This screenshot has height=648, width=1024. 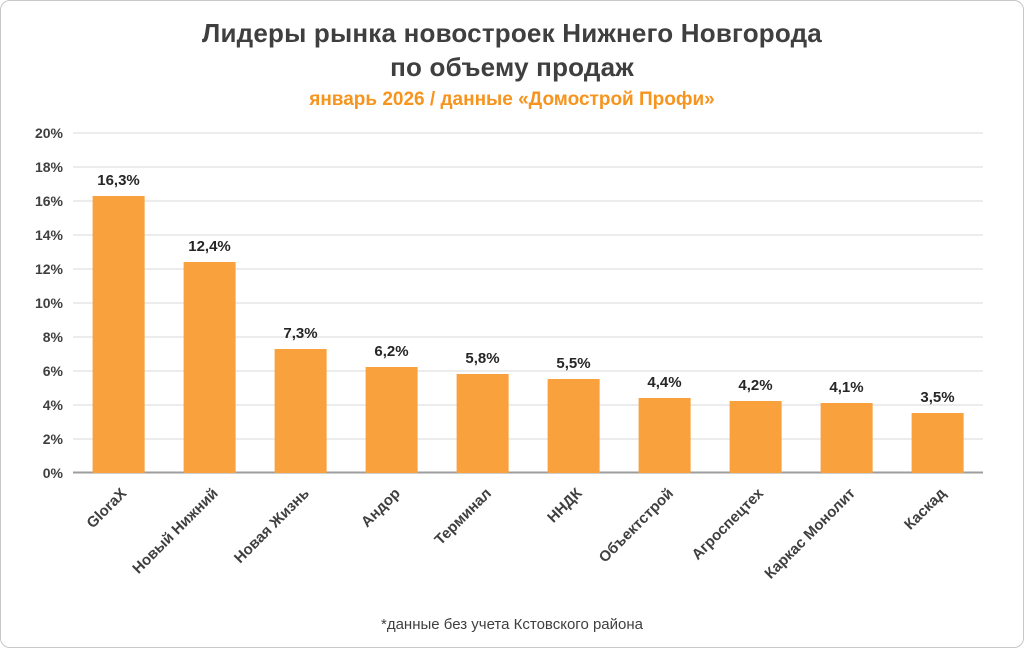 I want to click on x-axis-label: Андор, so click(x=380, y=507).